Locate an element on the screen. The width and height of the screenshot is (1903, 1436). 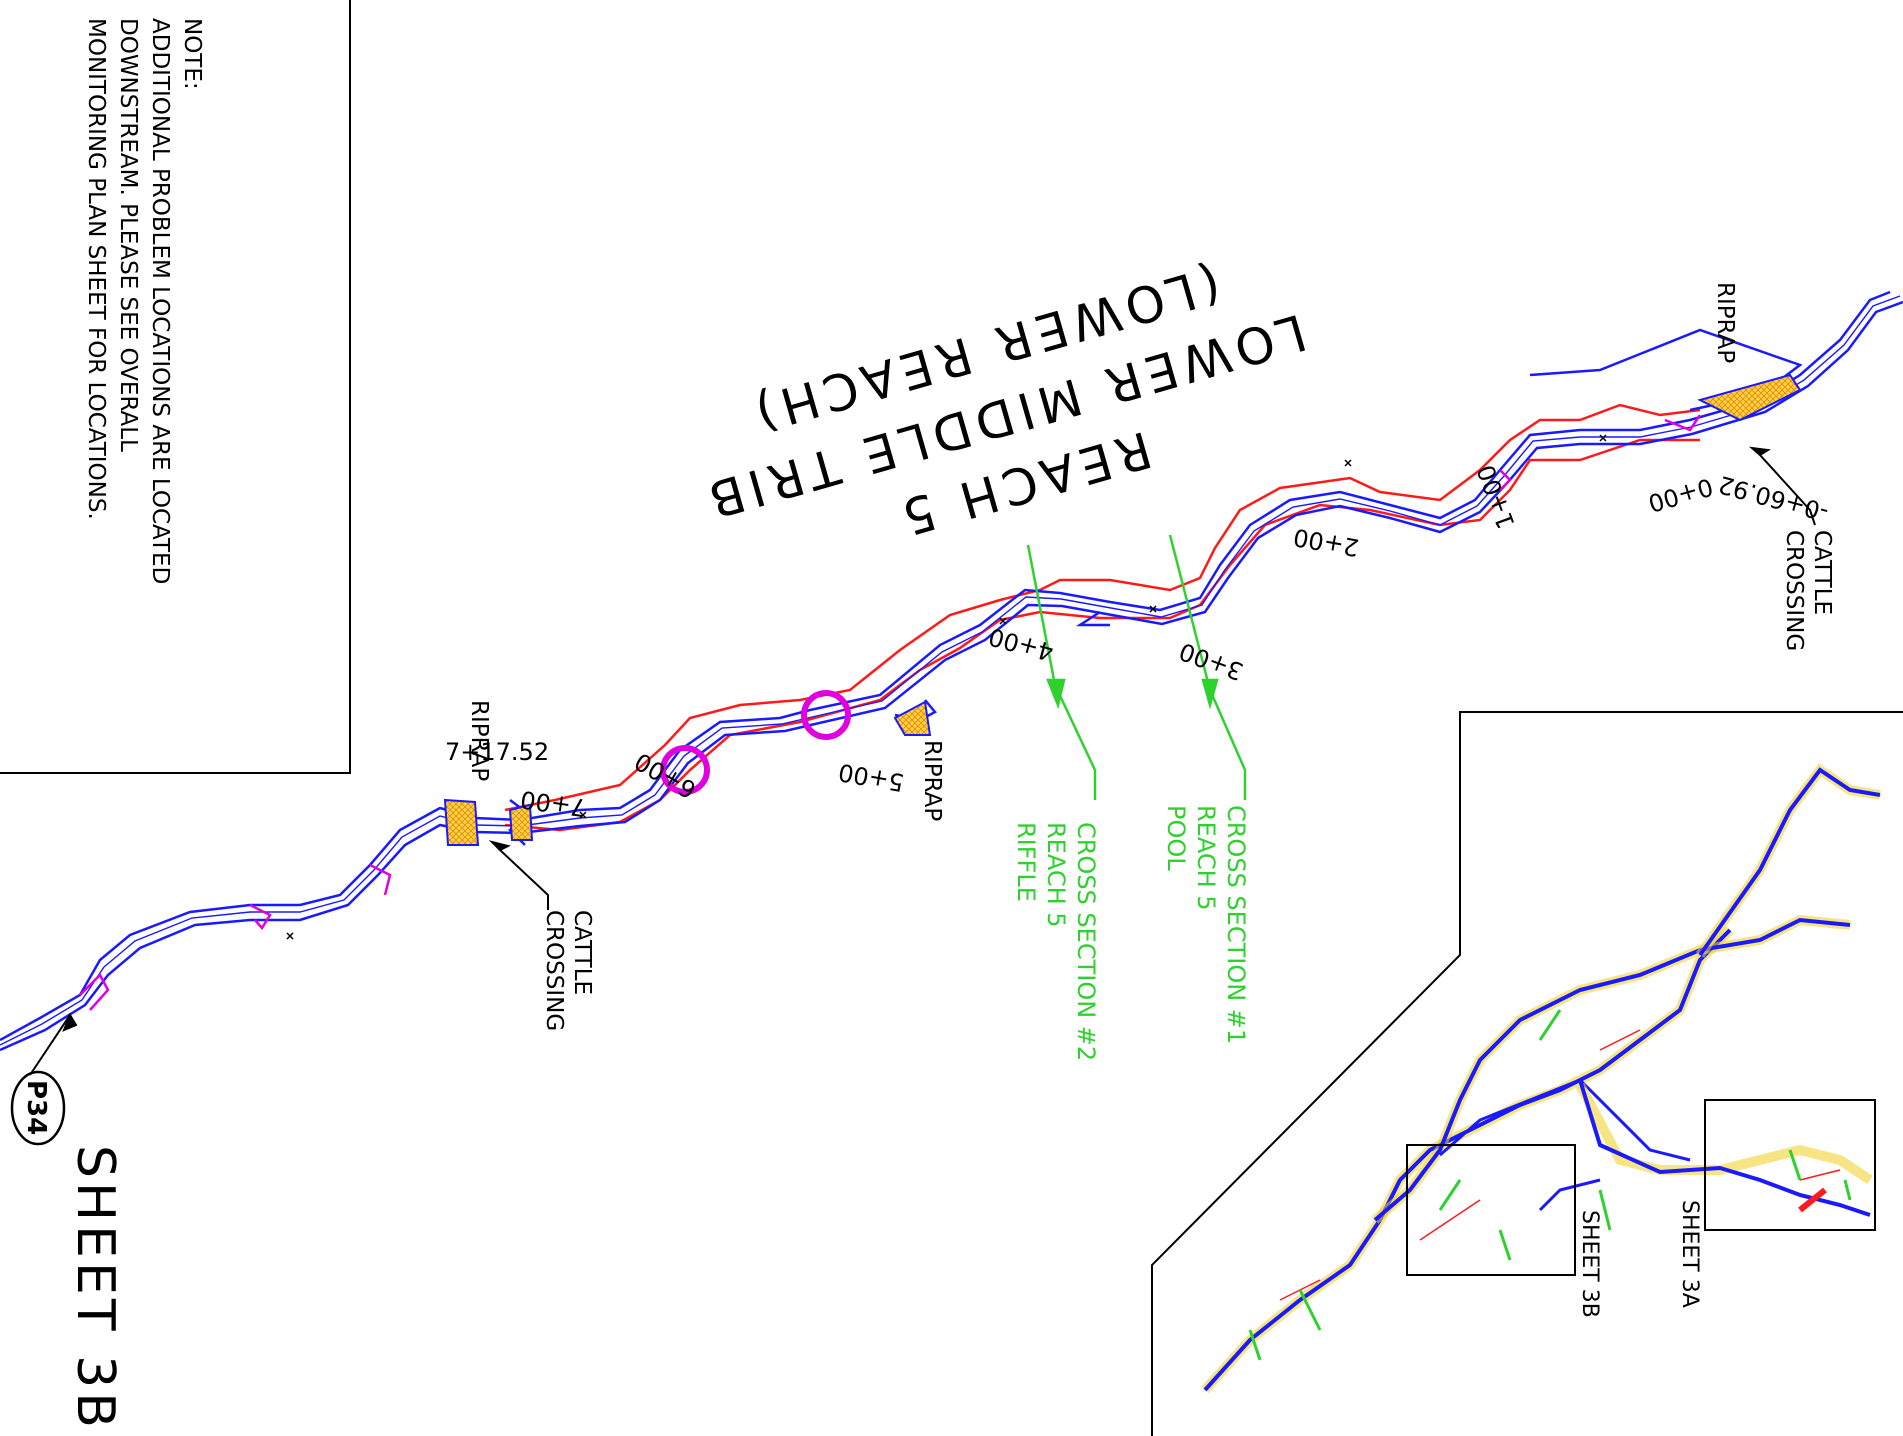
key-map-sheet-boxes is located at coordinates (1641, 1187).